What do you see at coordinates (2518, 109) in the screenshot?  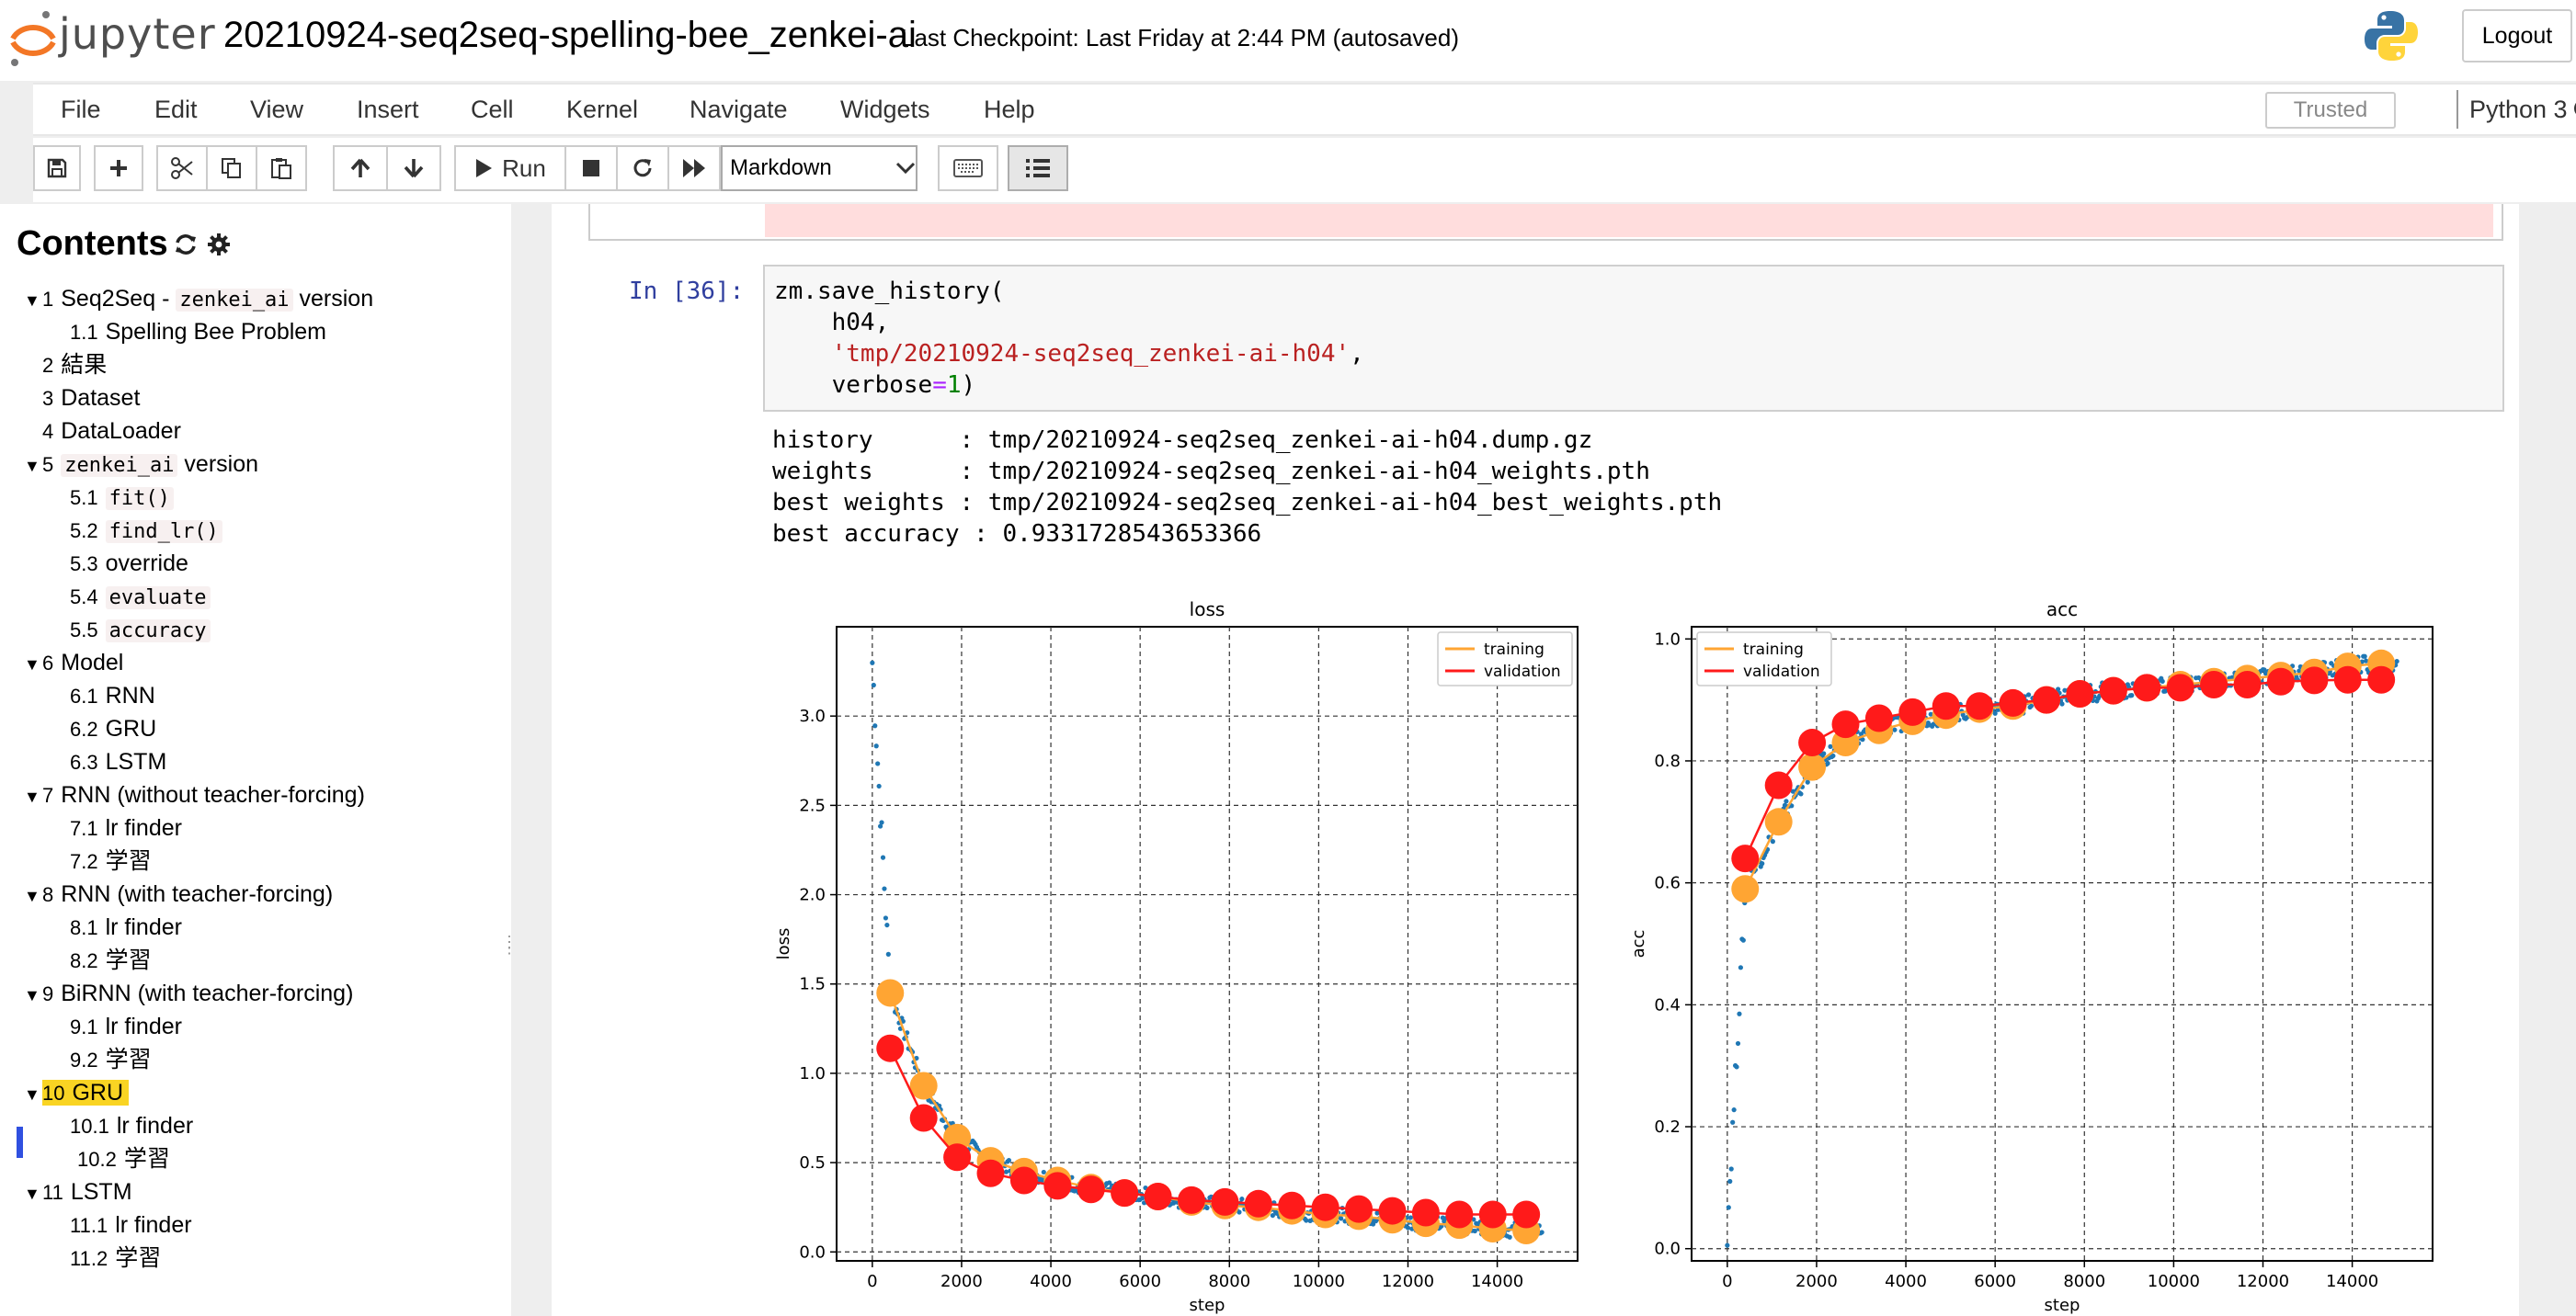 I see `kernel-name: Python 3` at bounding box center [2518, 109].